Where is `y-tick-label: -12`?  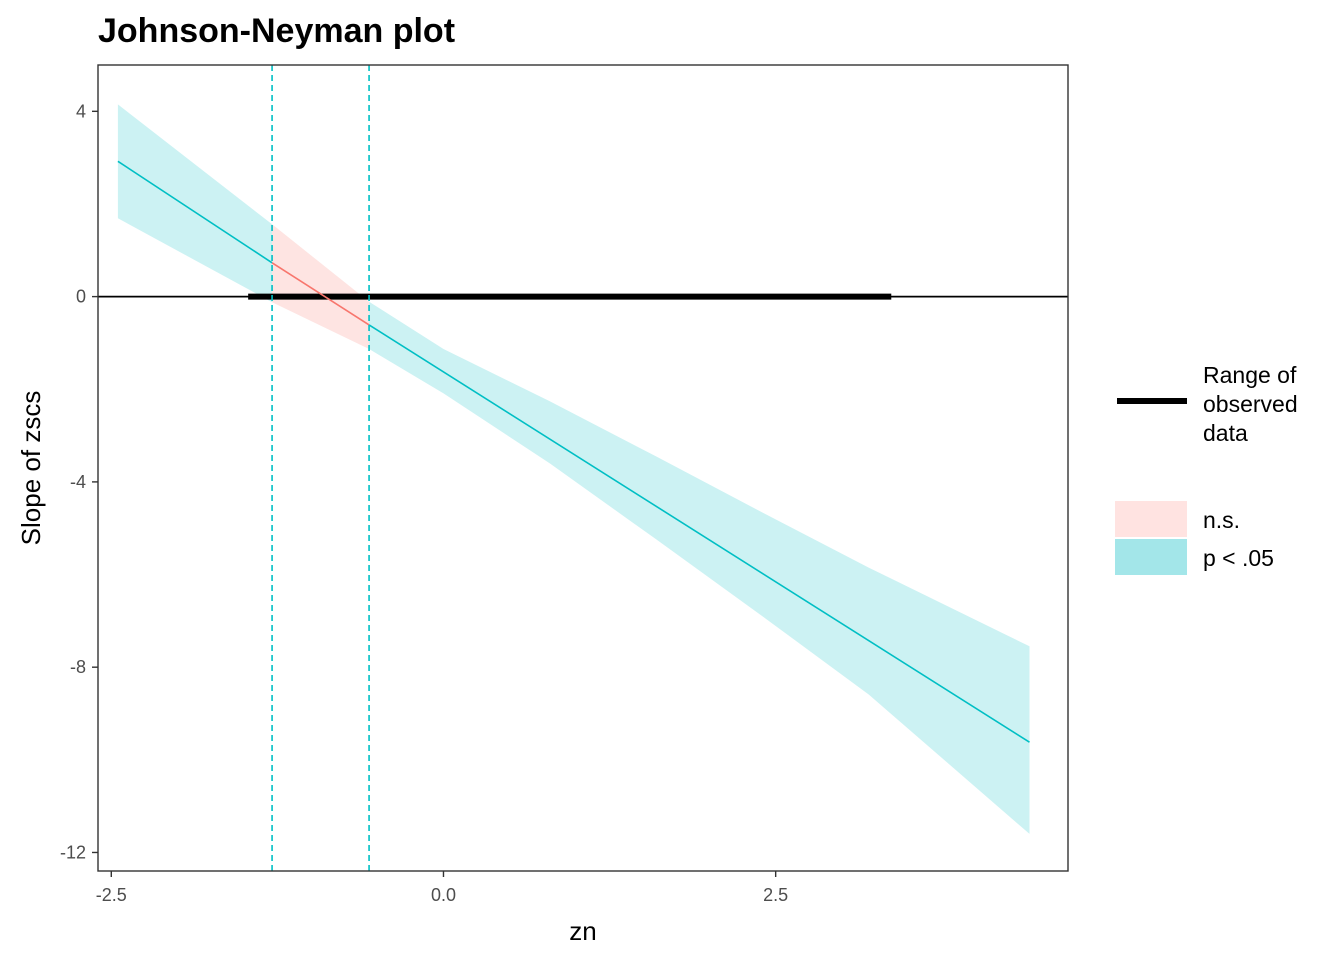
y-tick-label: -12 is located at coordinates (73, 852).